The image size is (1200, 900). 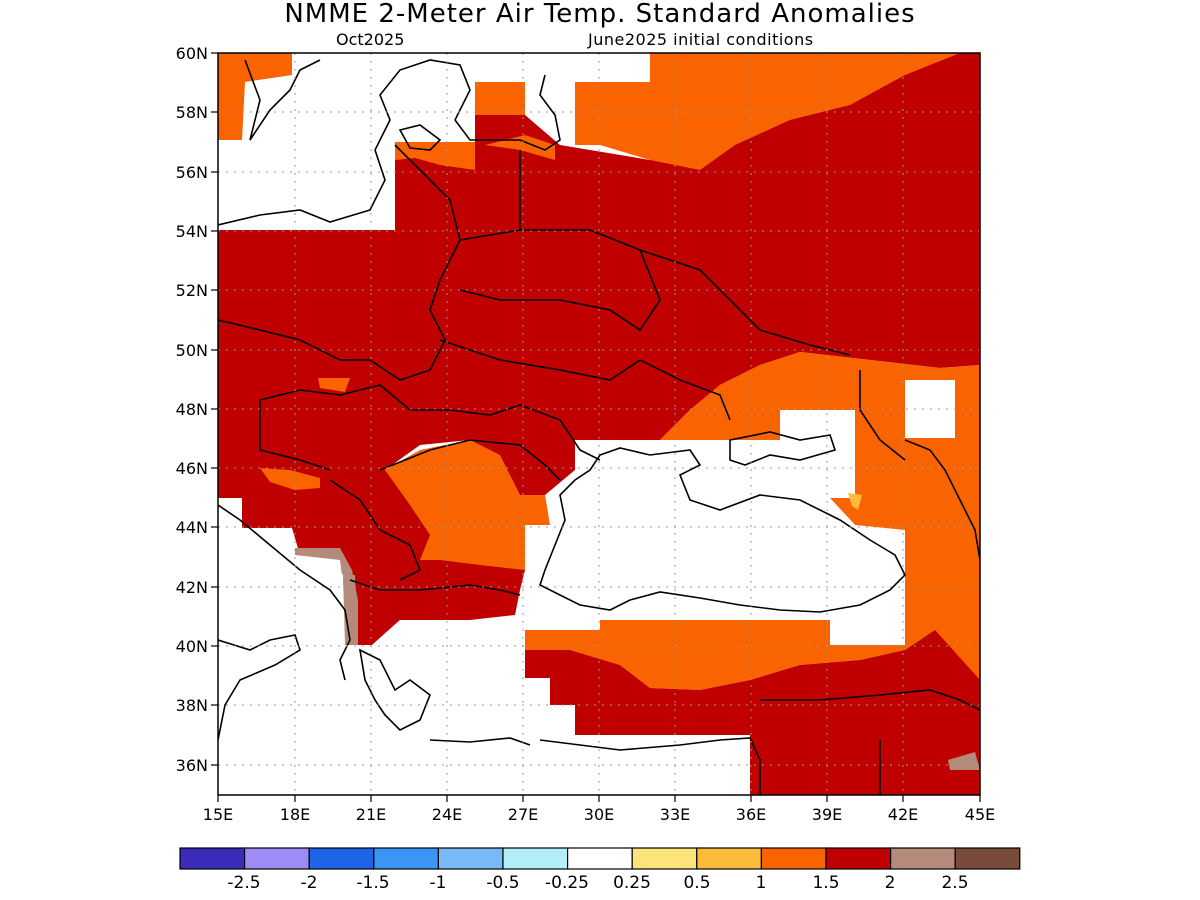 What do you see at coordinates (218, 814) in the screenshot?
I see `lon-label: 15E` at bounding box center [218, 814].